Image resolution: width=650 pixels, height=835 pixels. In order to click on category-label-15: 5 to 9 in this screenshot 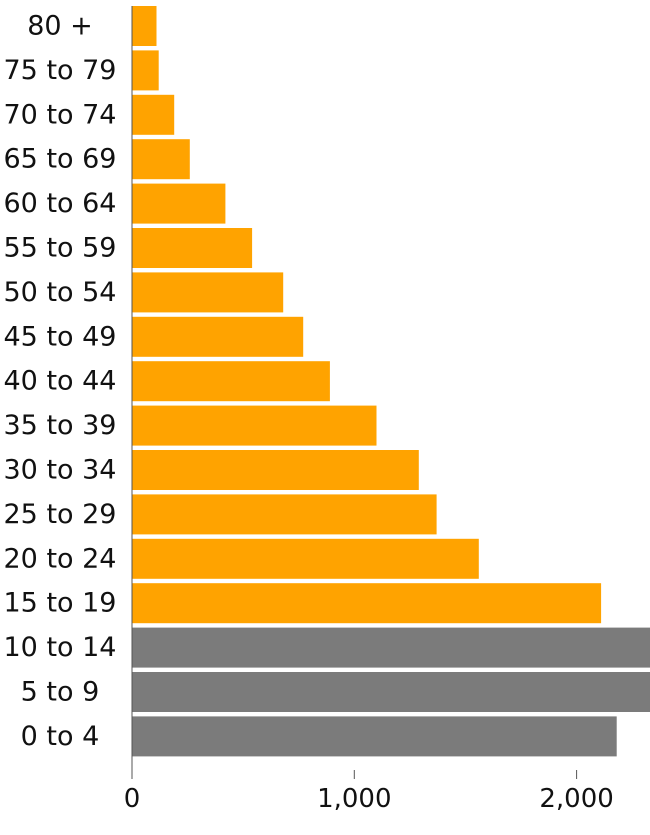, I will do `click(60, 692)`.